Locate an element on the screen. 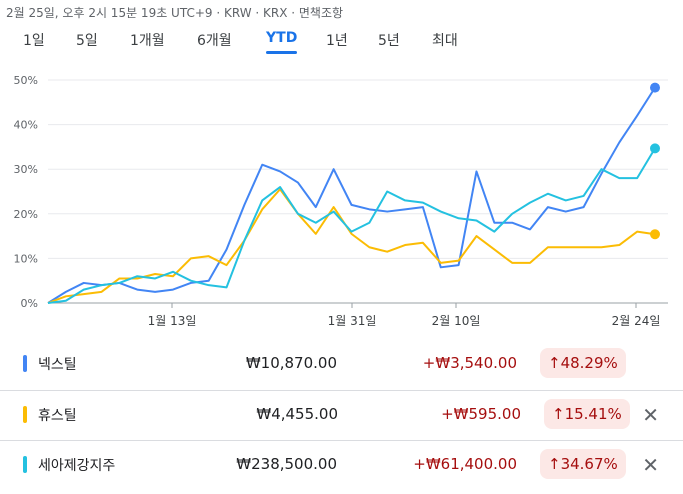 The height and width of the screenshot is (494, 683). stock-percent-badge: ↑48.29% is located at coordinates (583, 363).